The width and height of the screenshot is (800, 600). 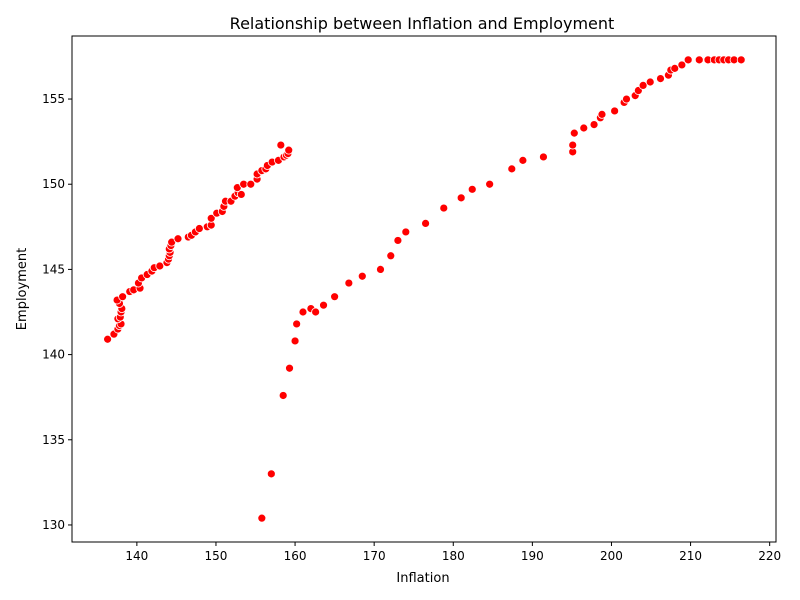 What do you see at coordinates (611, 556) in the screenshot?
I see `x-tick-label: 200` at bounding box center [611, 556].